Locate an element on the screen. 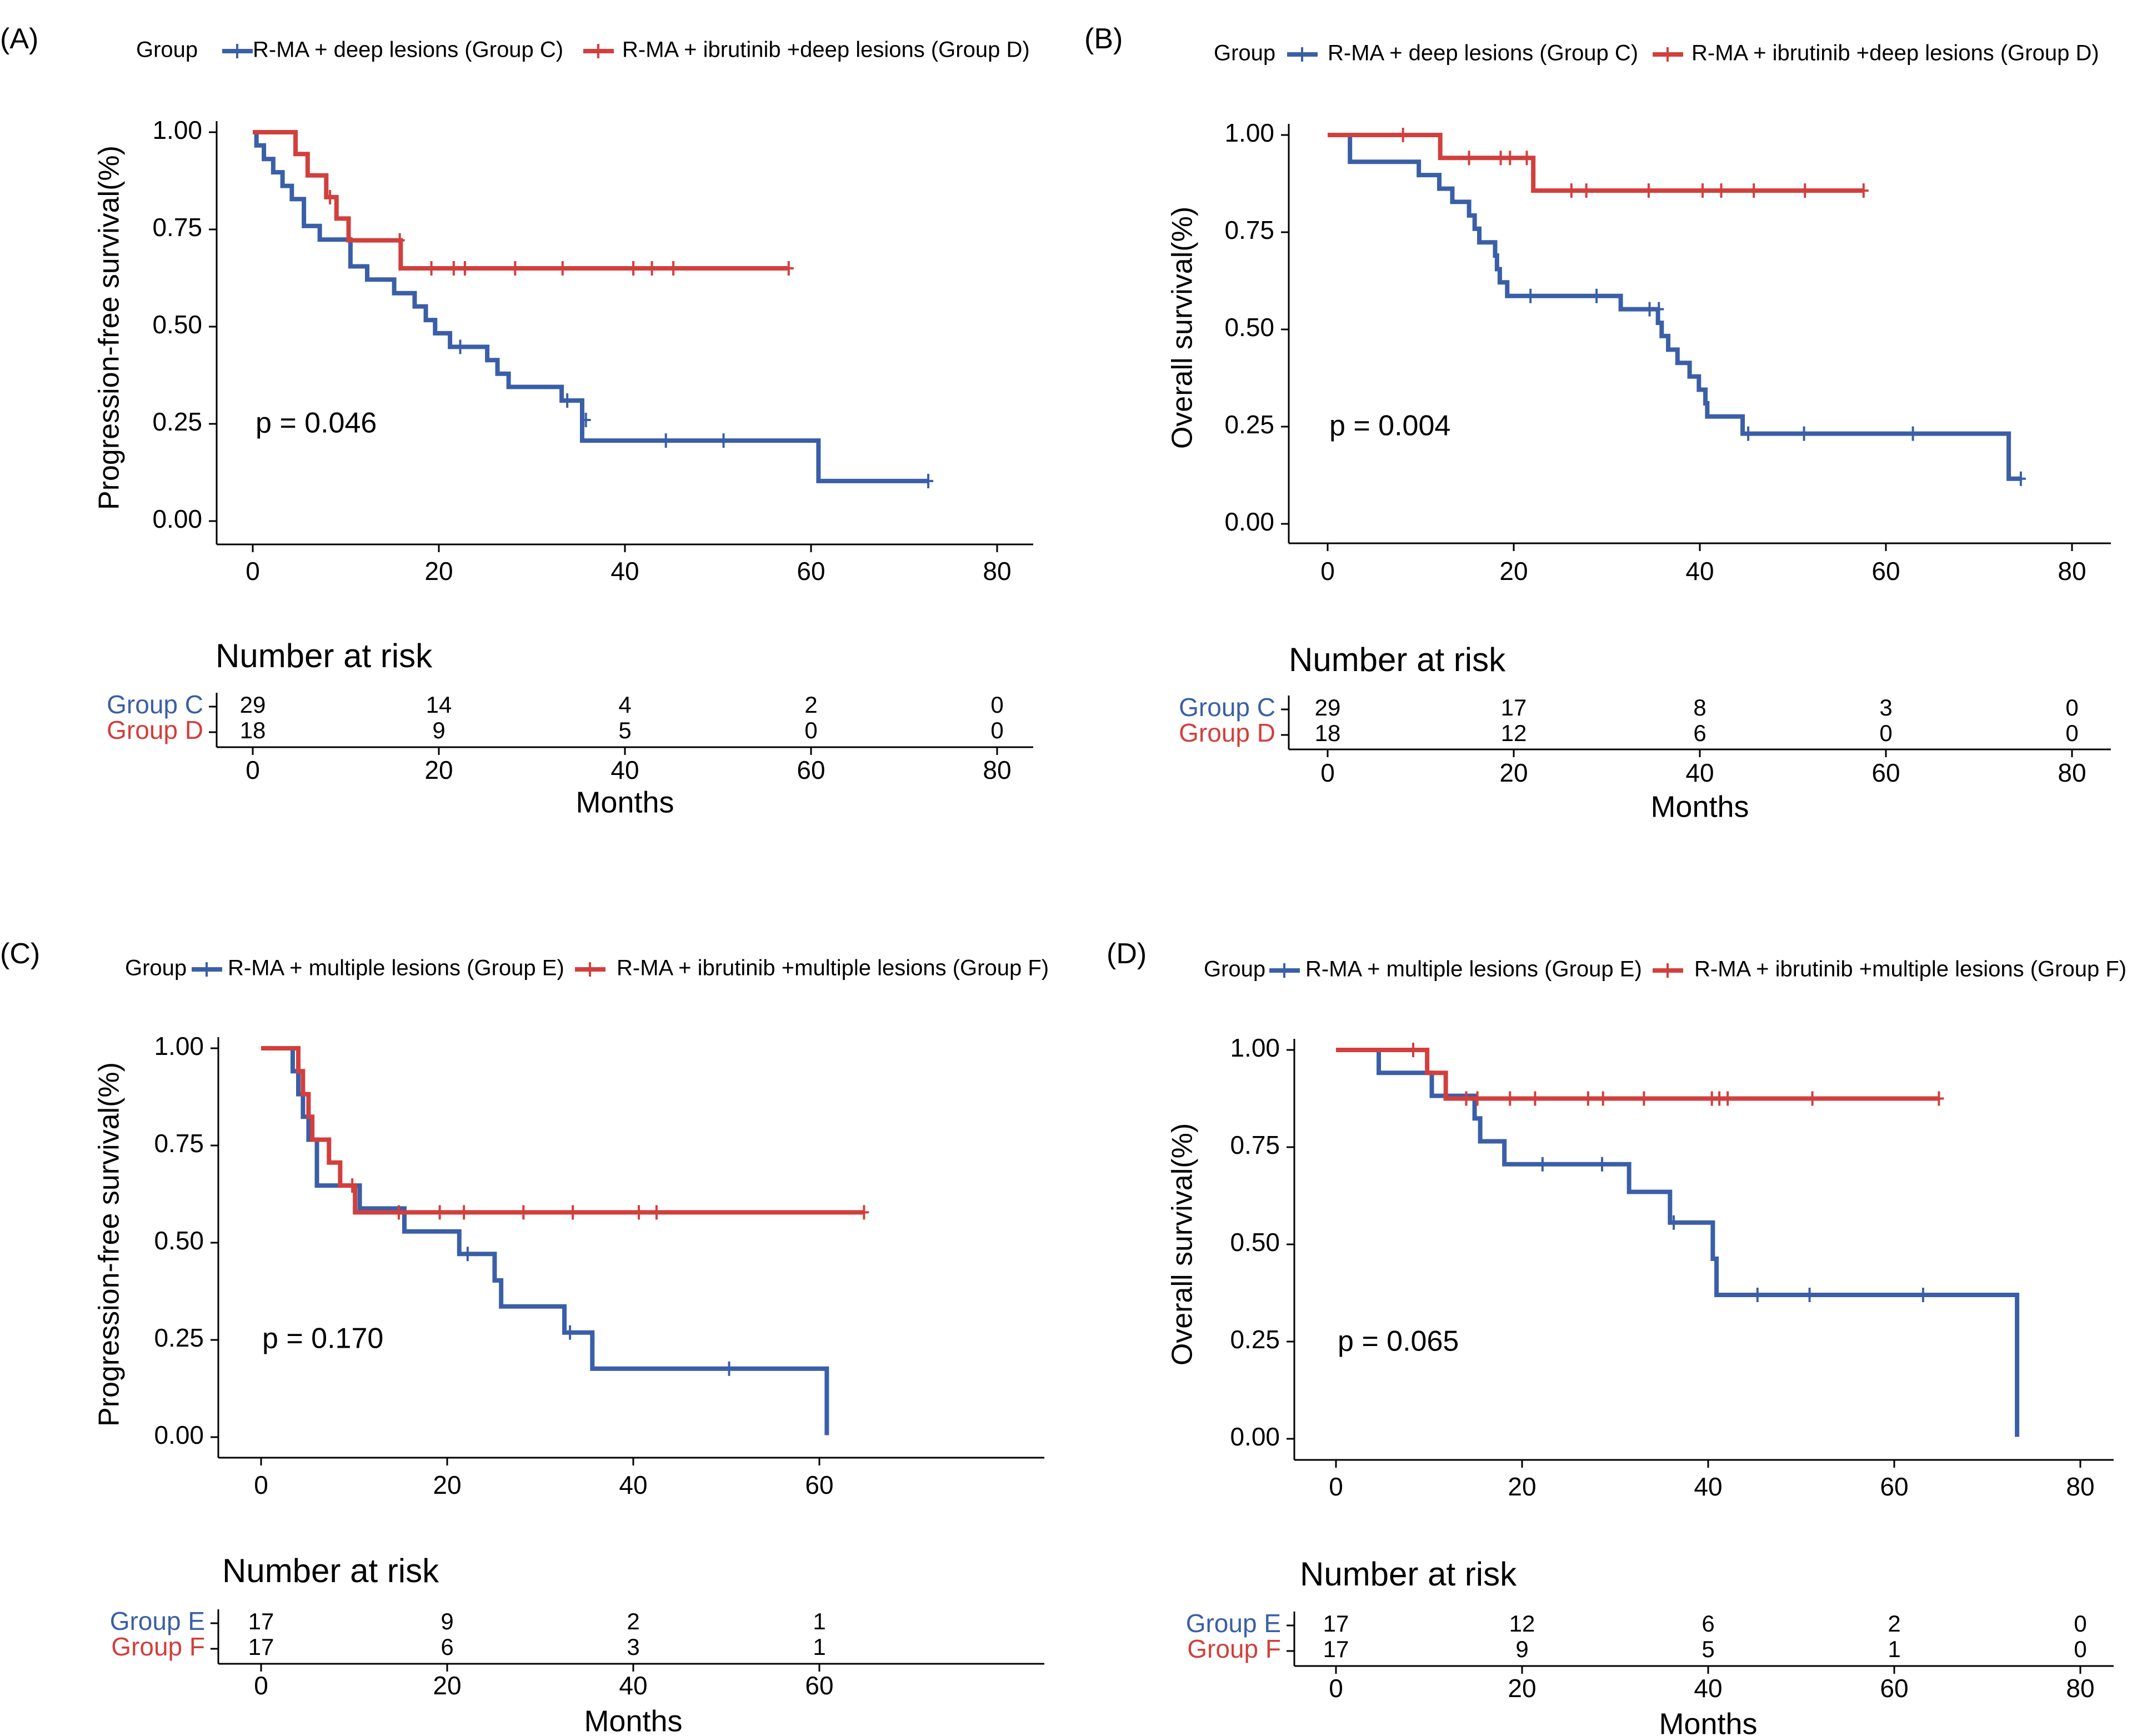  panel-label: (D) is located at coordinates (1127, 954).